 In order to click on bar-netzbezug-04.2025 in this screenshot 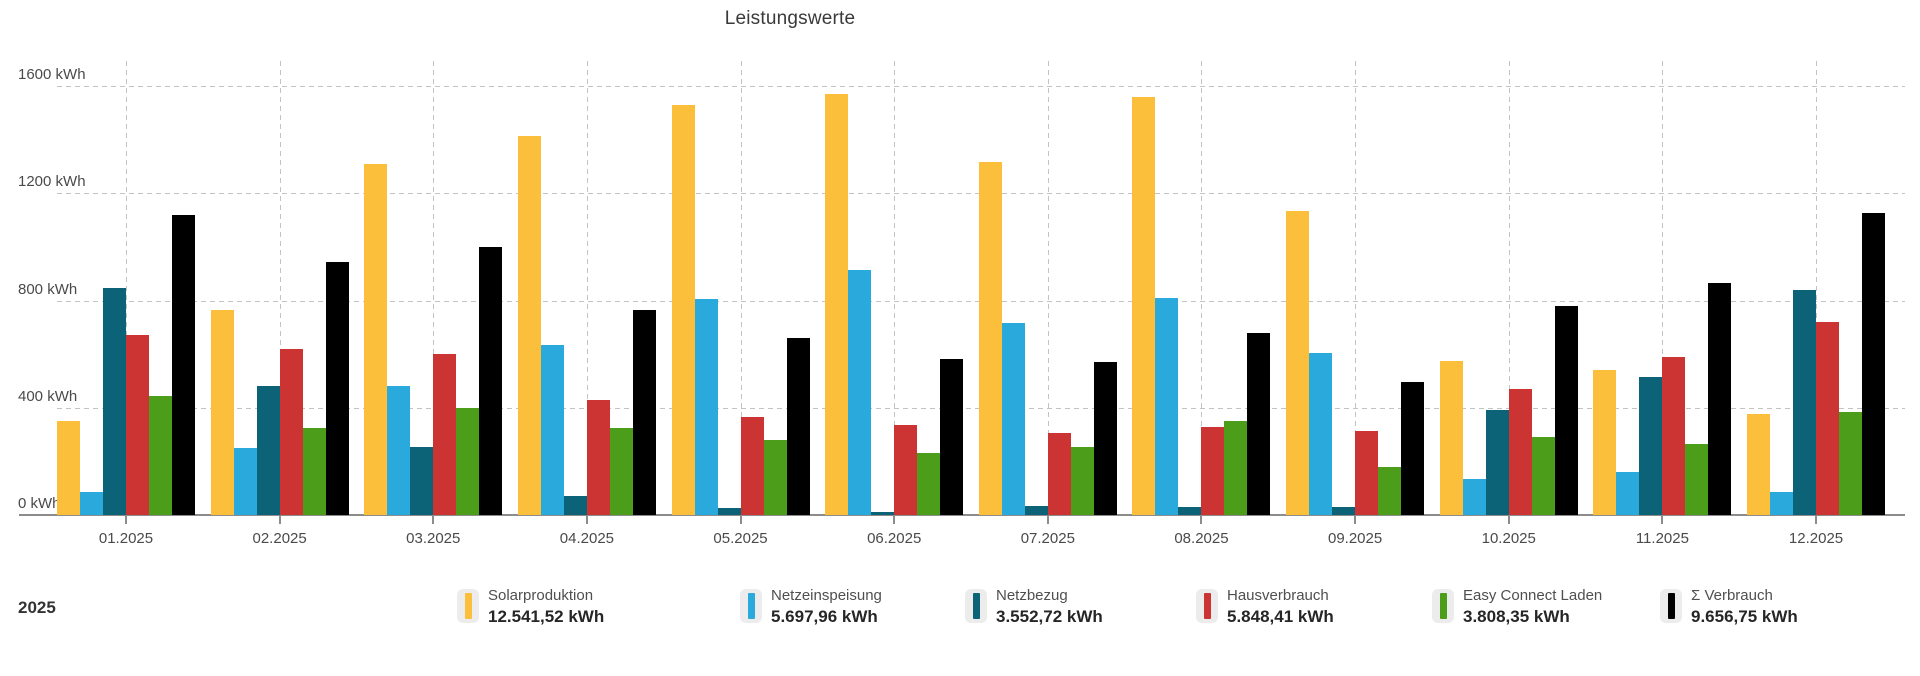, I will do `click(575, 505)`.